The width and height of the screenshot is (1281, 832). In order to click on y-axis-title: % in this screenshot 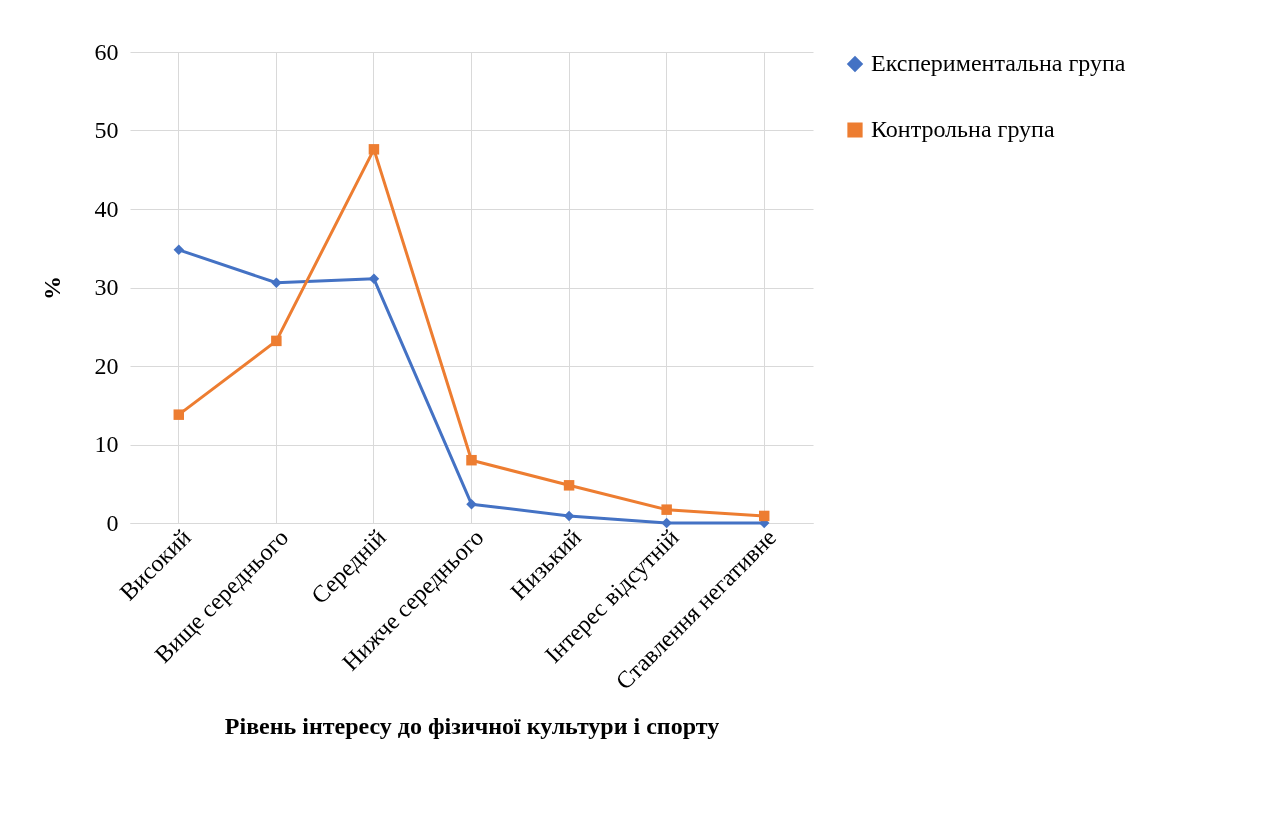, I will do `click(51, 288)`.